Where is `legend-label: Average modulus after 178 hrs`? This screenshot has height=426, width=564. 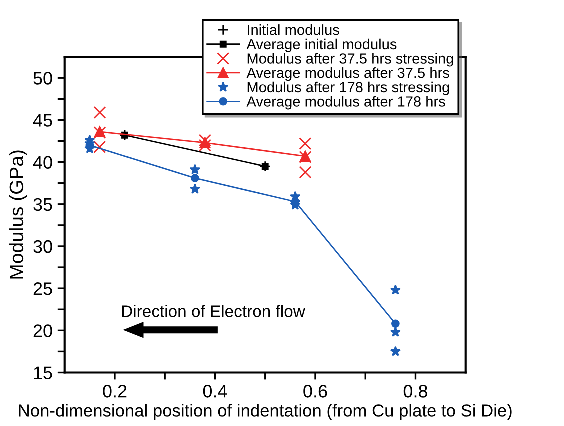
legend-label: Average modulus after 178 hrs is located at coordinates (346, 103).